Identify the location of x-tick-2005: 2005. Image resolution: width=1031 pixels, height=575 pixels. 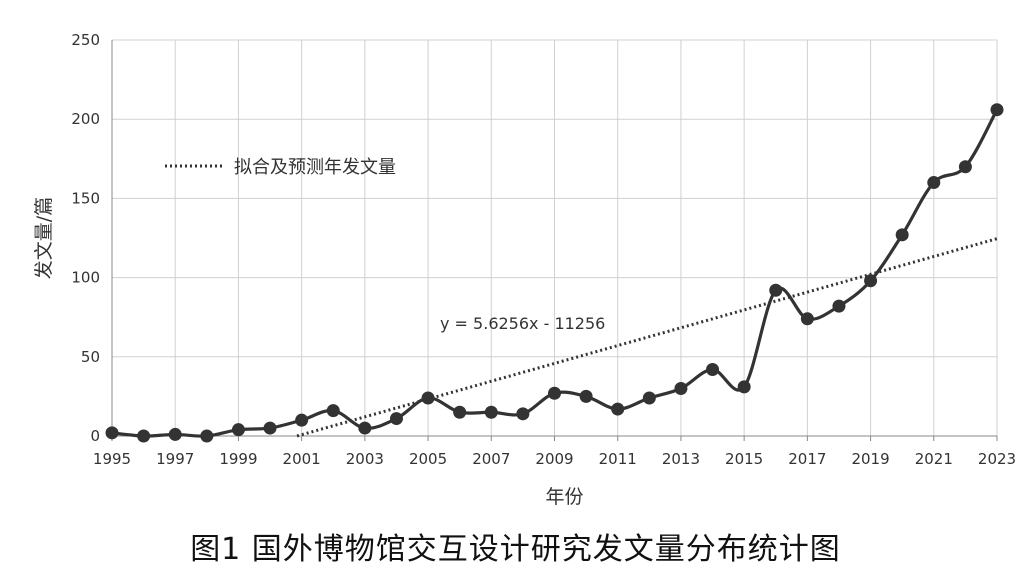
(428, 459).